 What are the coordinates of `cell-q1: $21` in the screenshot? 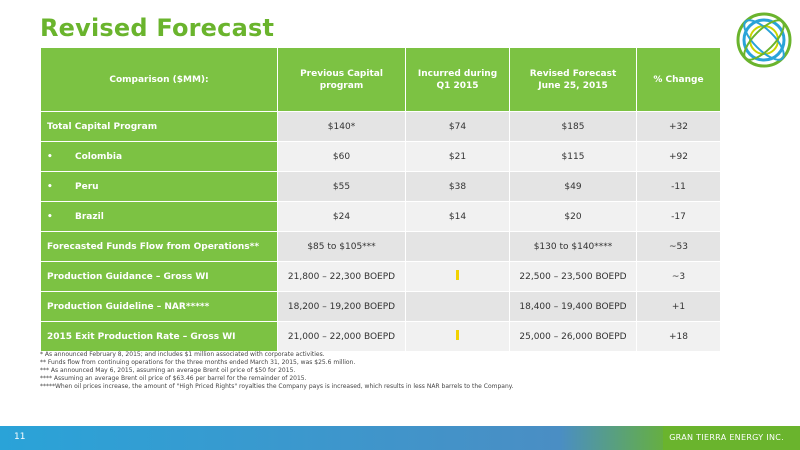 It's located at (457, 156).